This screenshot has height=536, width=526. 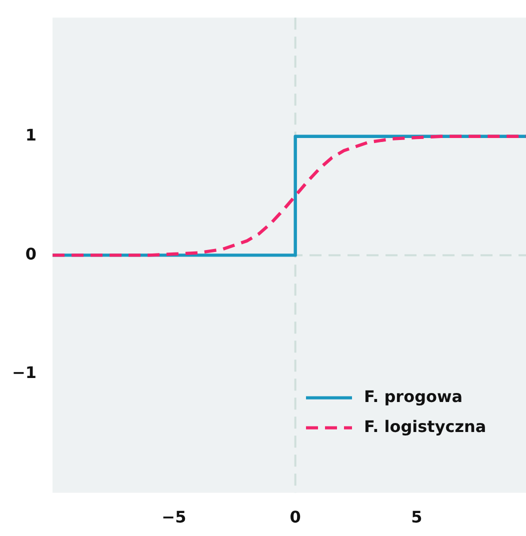 What do you see at coordinates (416, 517) in the screenshot?
I see `x-tick-label: 5` at bounding box center [416, 517].